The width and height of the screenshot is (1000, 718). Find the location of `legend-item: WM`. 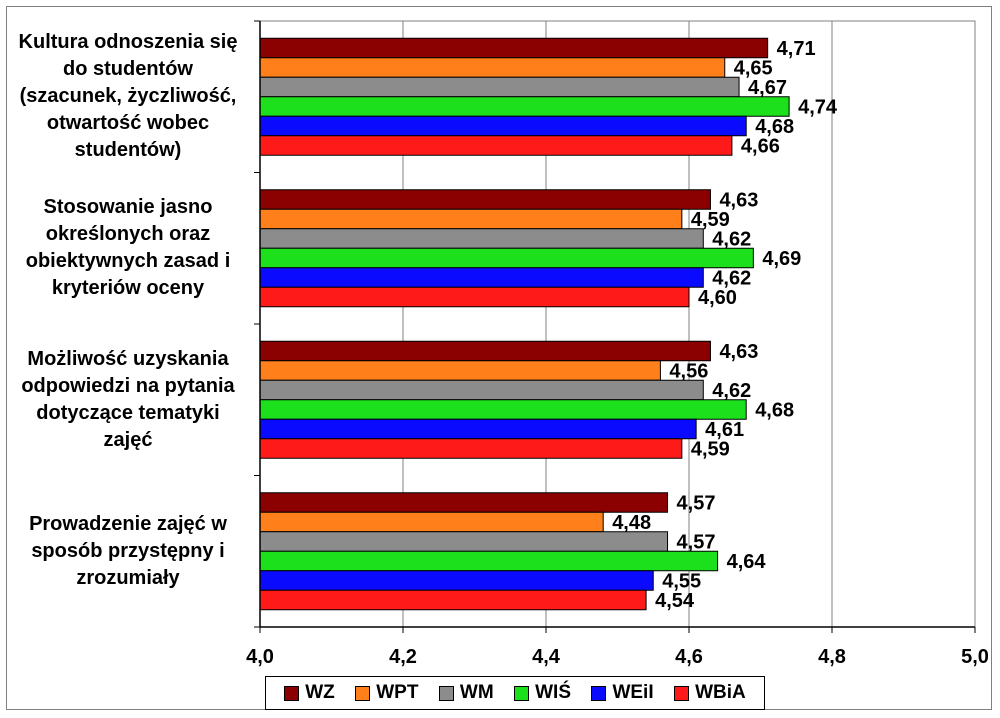

legend-item: WM is located at coordinates (466, 693).